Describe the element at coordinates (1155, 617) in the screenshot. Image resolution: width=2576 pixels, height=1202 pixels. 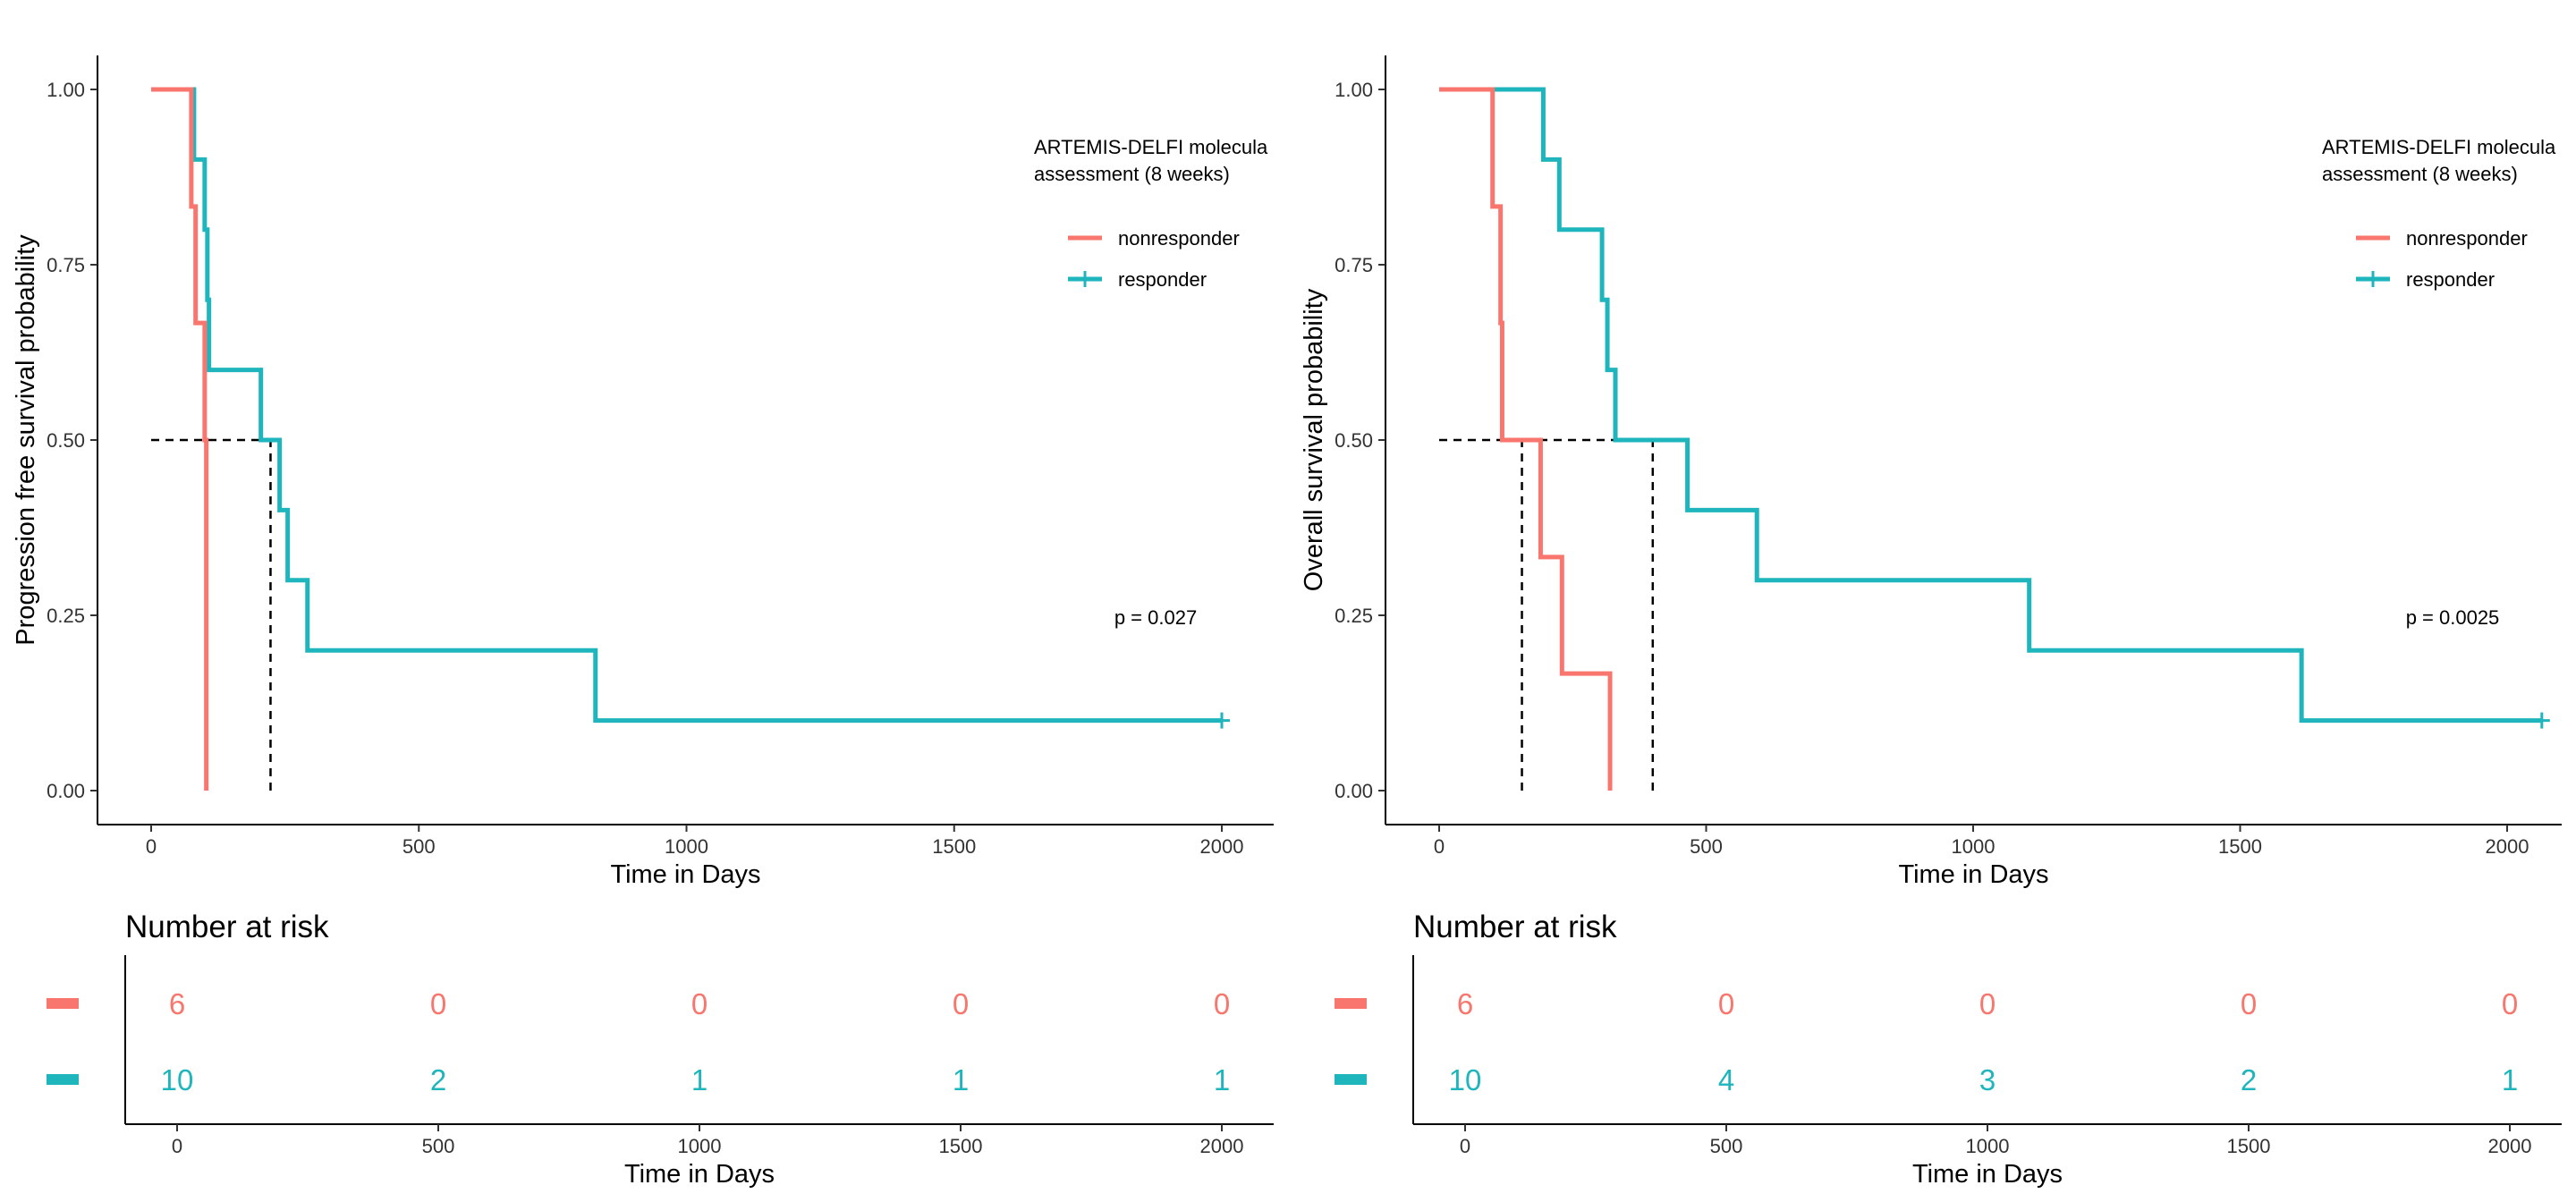
I see `p-value: p = 0.027` at that location.